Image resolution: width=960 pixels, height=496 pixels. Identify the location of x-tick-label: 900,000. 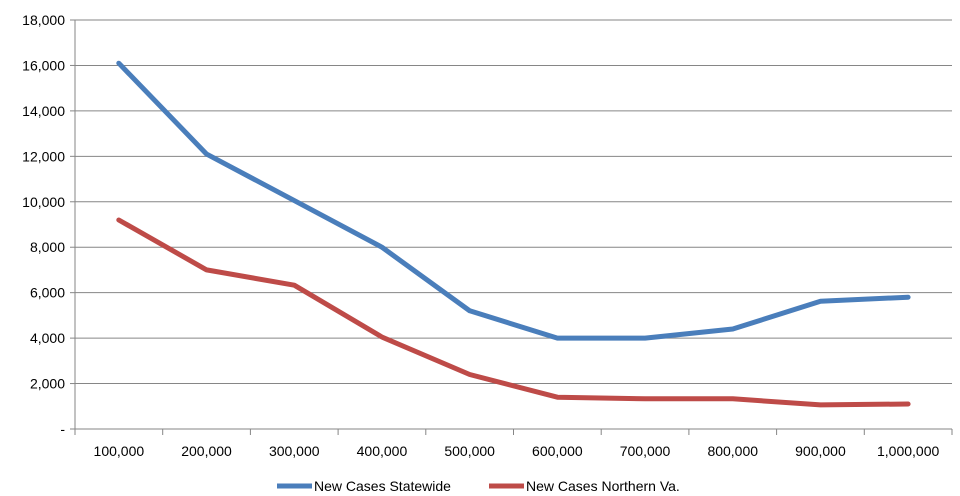
(820, 451).